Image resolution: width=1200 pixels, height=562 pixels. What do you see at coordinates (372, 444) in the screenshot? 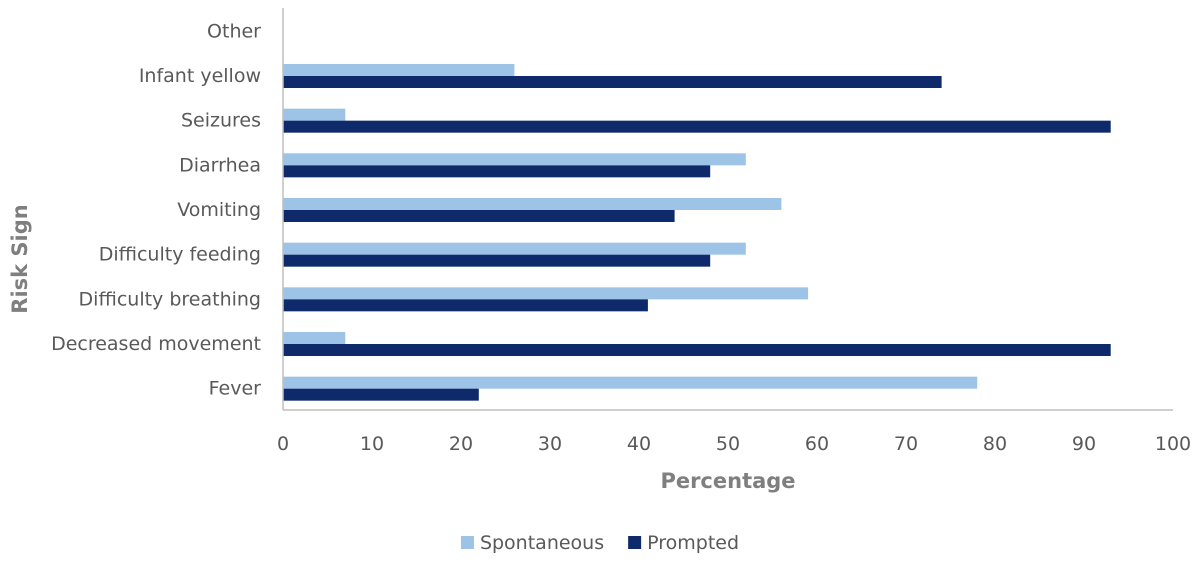
I see `x-tick-label: 10` at bounding box center [372, 444].